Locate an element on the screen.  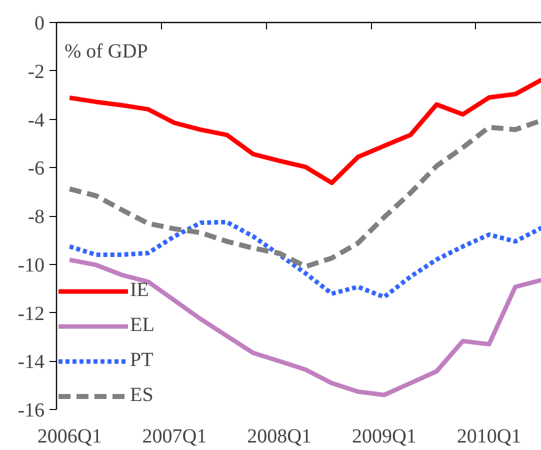
y-tick-label: -6 is located at coordinates (36, 169).